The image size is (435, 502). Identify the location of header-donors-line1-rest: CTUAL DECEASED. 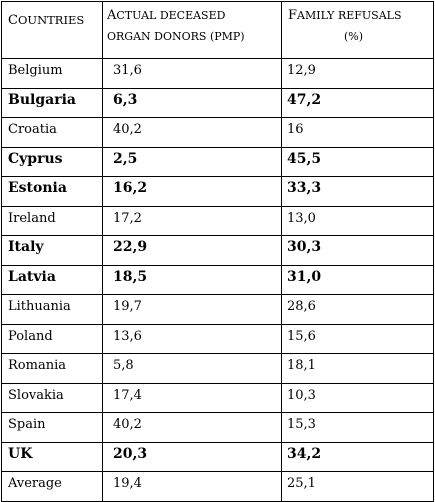
(171, 15).